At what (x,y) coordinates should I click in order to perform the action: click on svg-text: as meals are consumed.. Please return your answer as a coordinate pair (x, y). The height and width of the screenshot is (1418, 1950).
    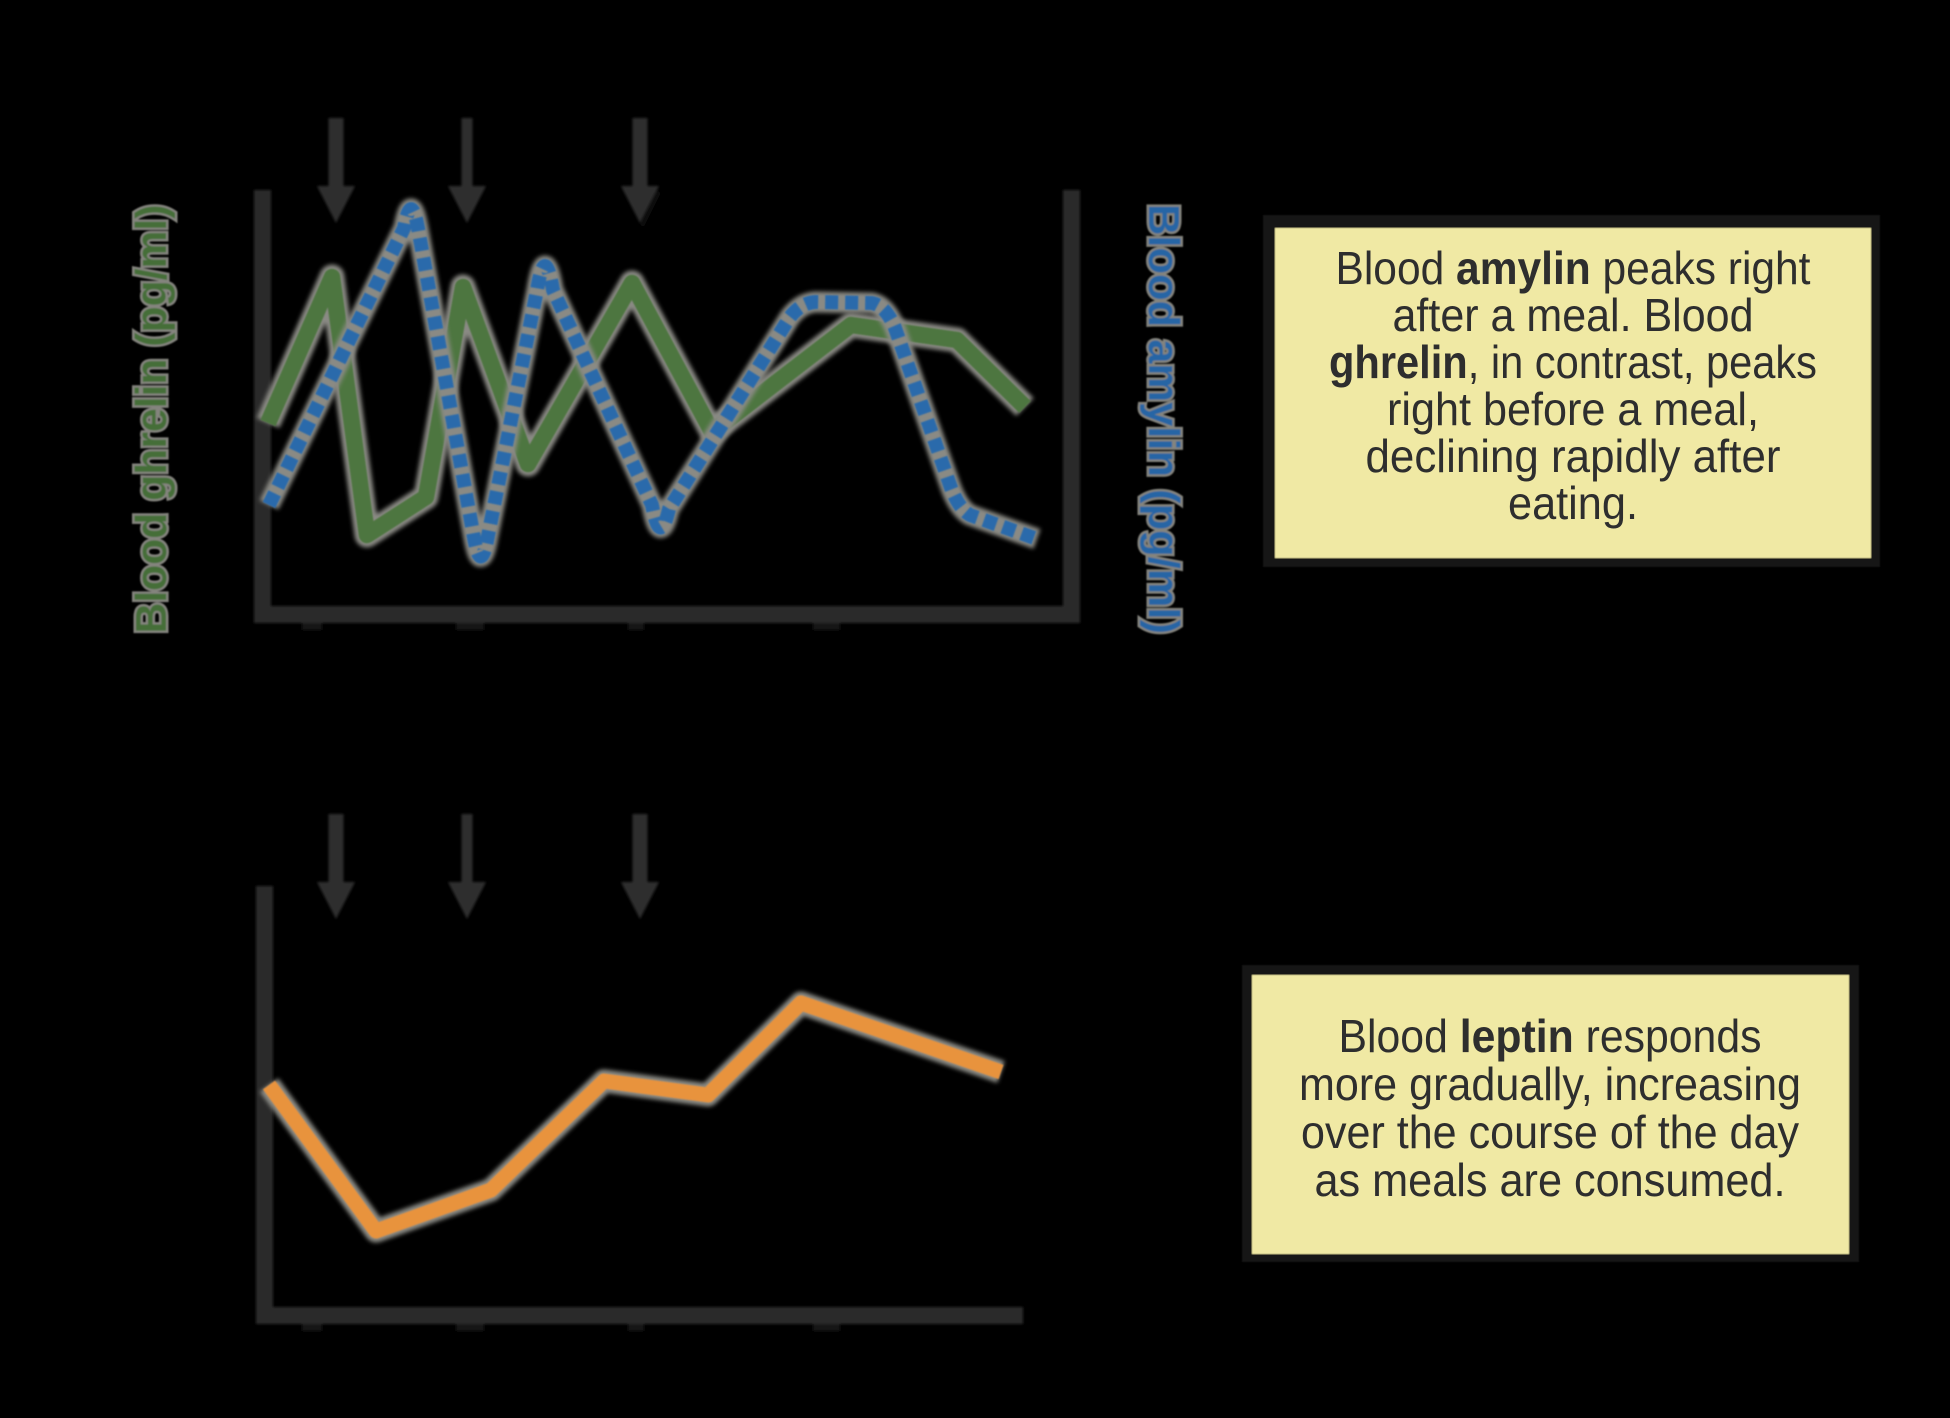
    Looking at the image, I should click on (1550, 1180).